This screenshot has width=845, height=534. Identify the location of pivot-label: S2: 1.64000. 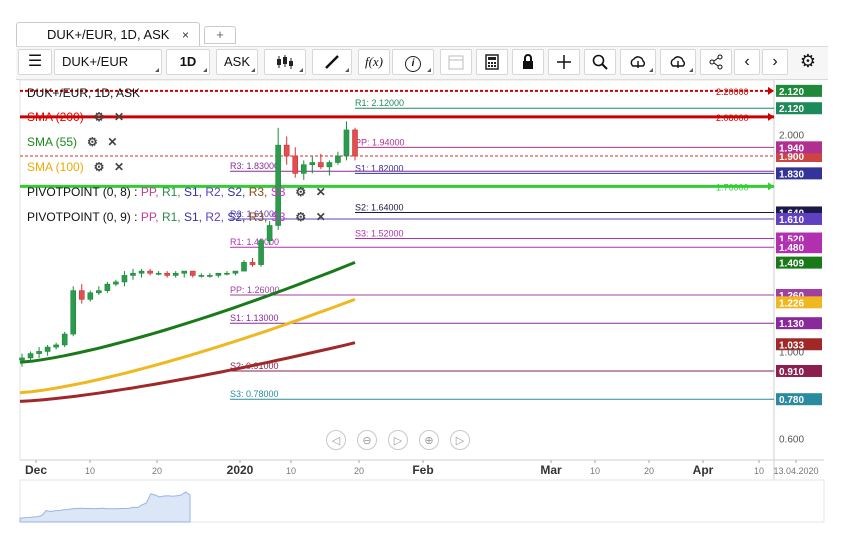
(379, 207).